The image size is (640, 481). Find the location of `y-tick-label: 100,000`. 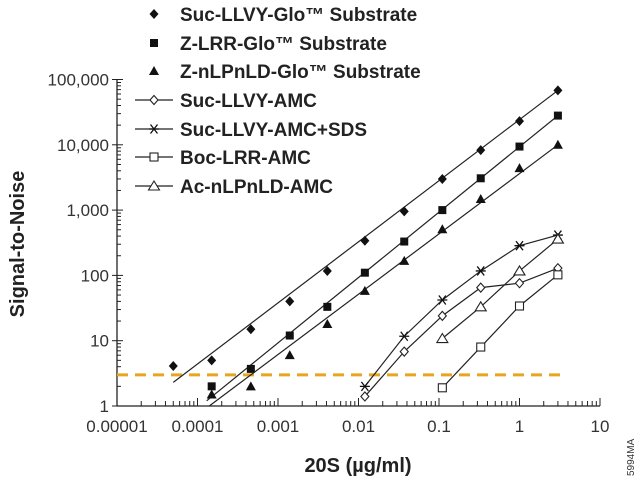

y-tick-label: 100,000 is located at coordinates (78, 80).